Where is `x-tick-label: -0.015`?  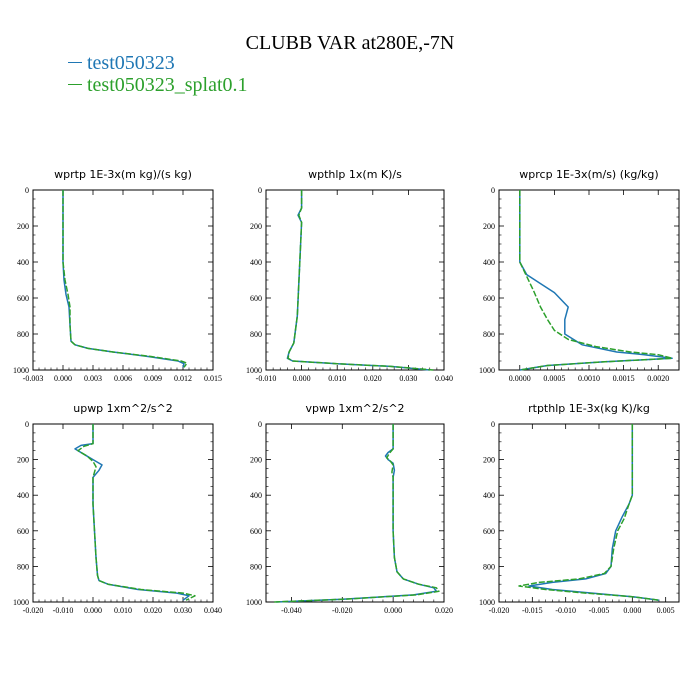 x-tick-label: -0.015 is located at coordinates (532, 610).